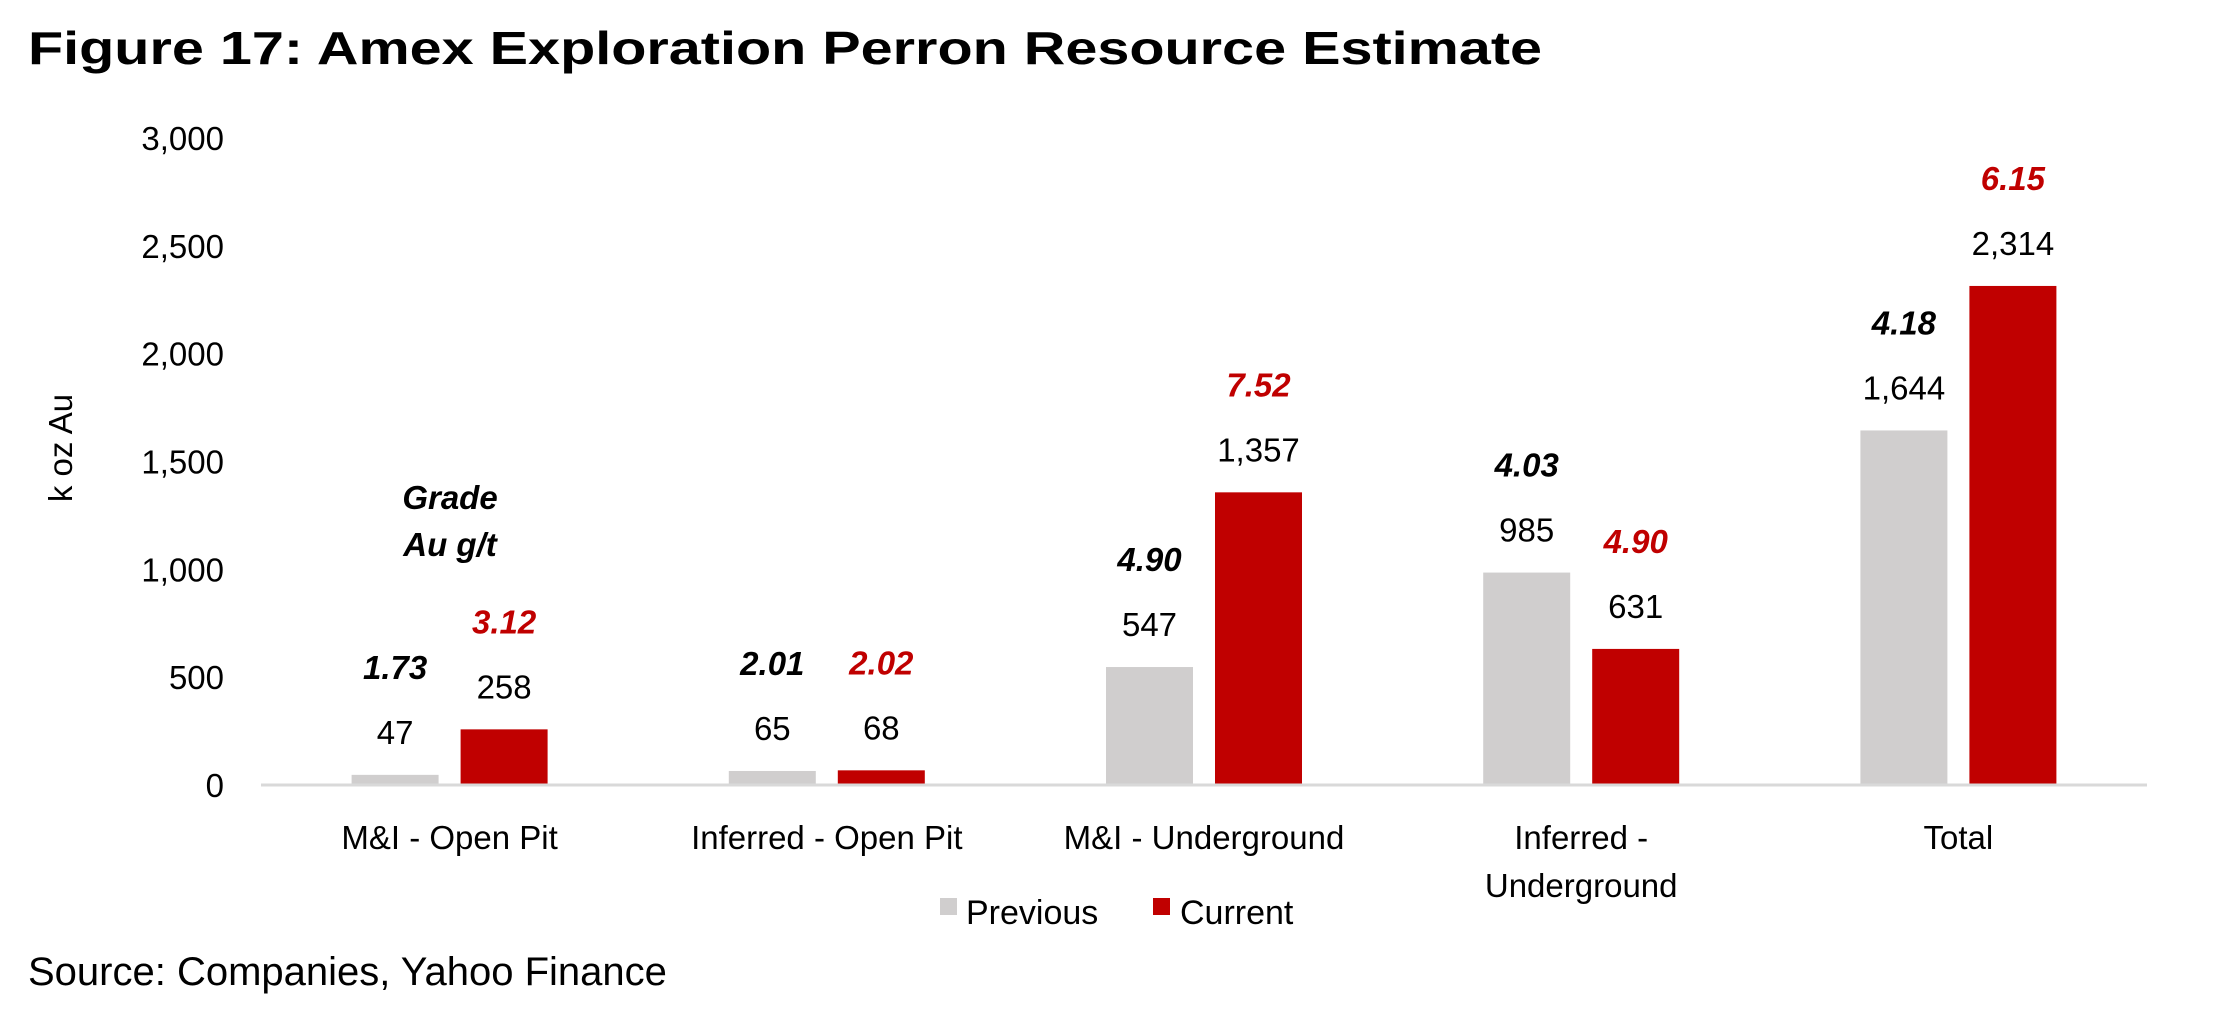 This screenshot has height=1011, width=2221. I want to click on y-tick-label: 0, so click(215, 785).